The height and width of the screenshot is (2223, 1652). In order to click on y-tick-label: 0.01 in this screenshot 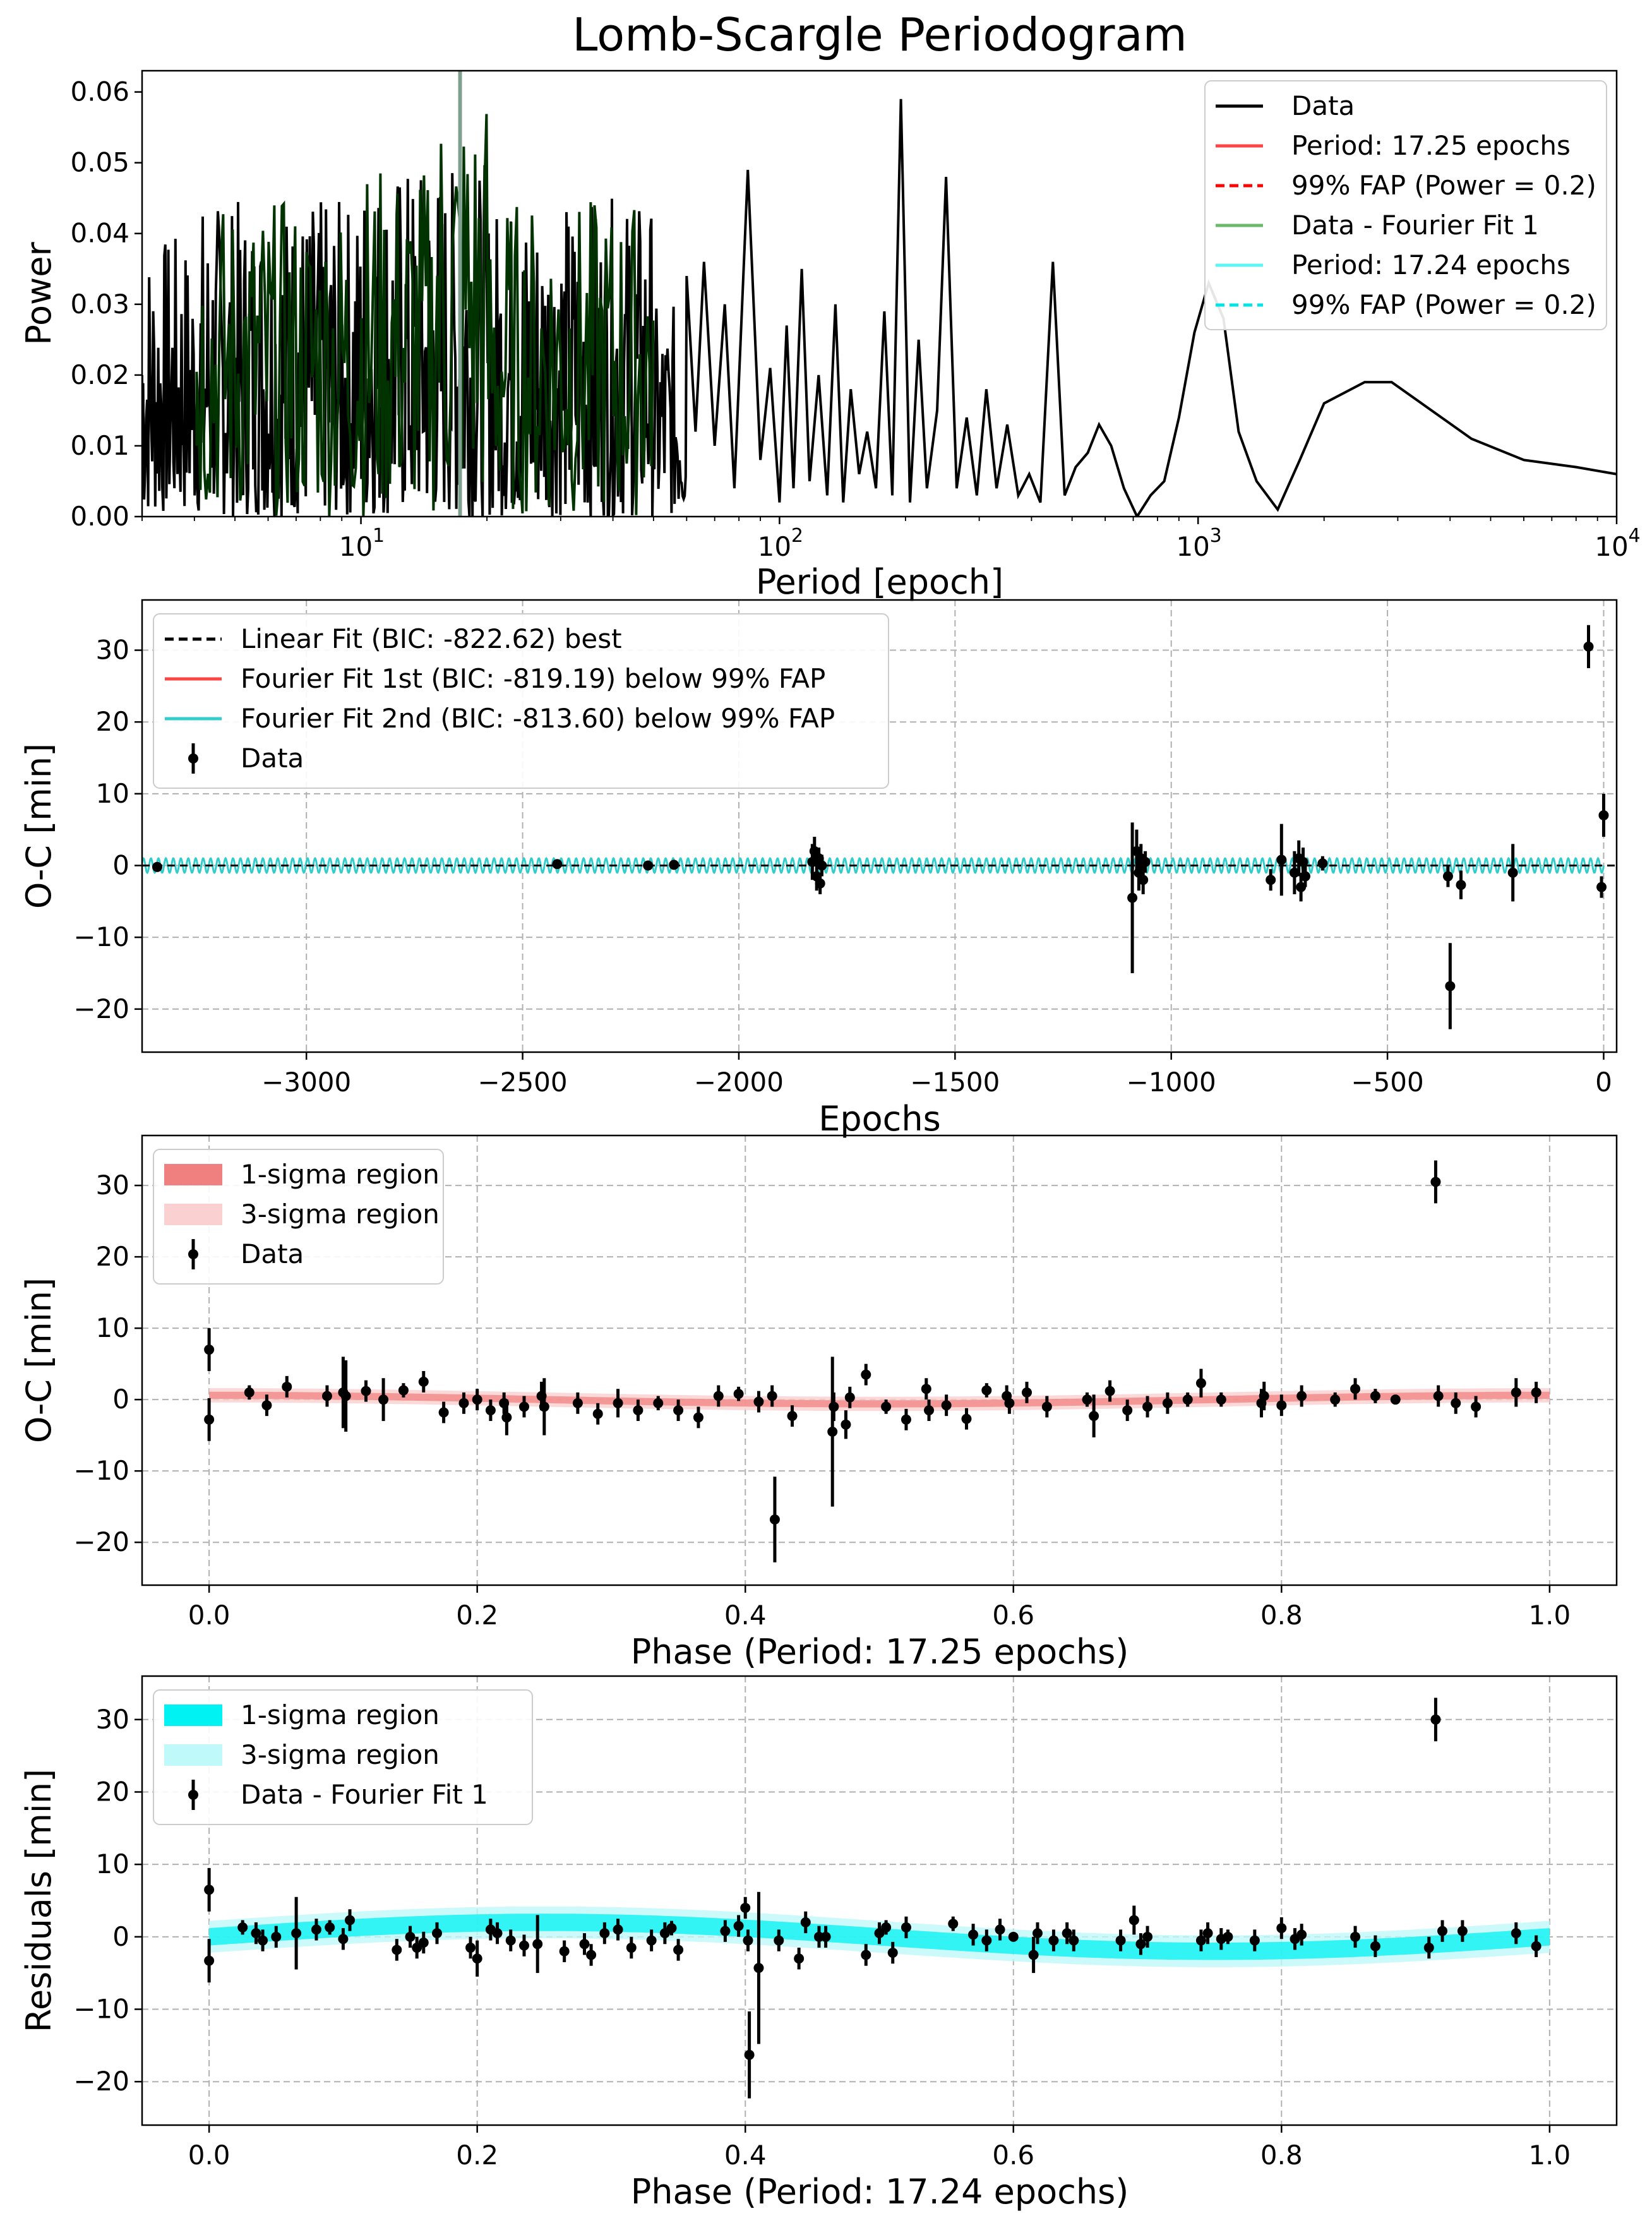, I will do `click(100, 446)`.